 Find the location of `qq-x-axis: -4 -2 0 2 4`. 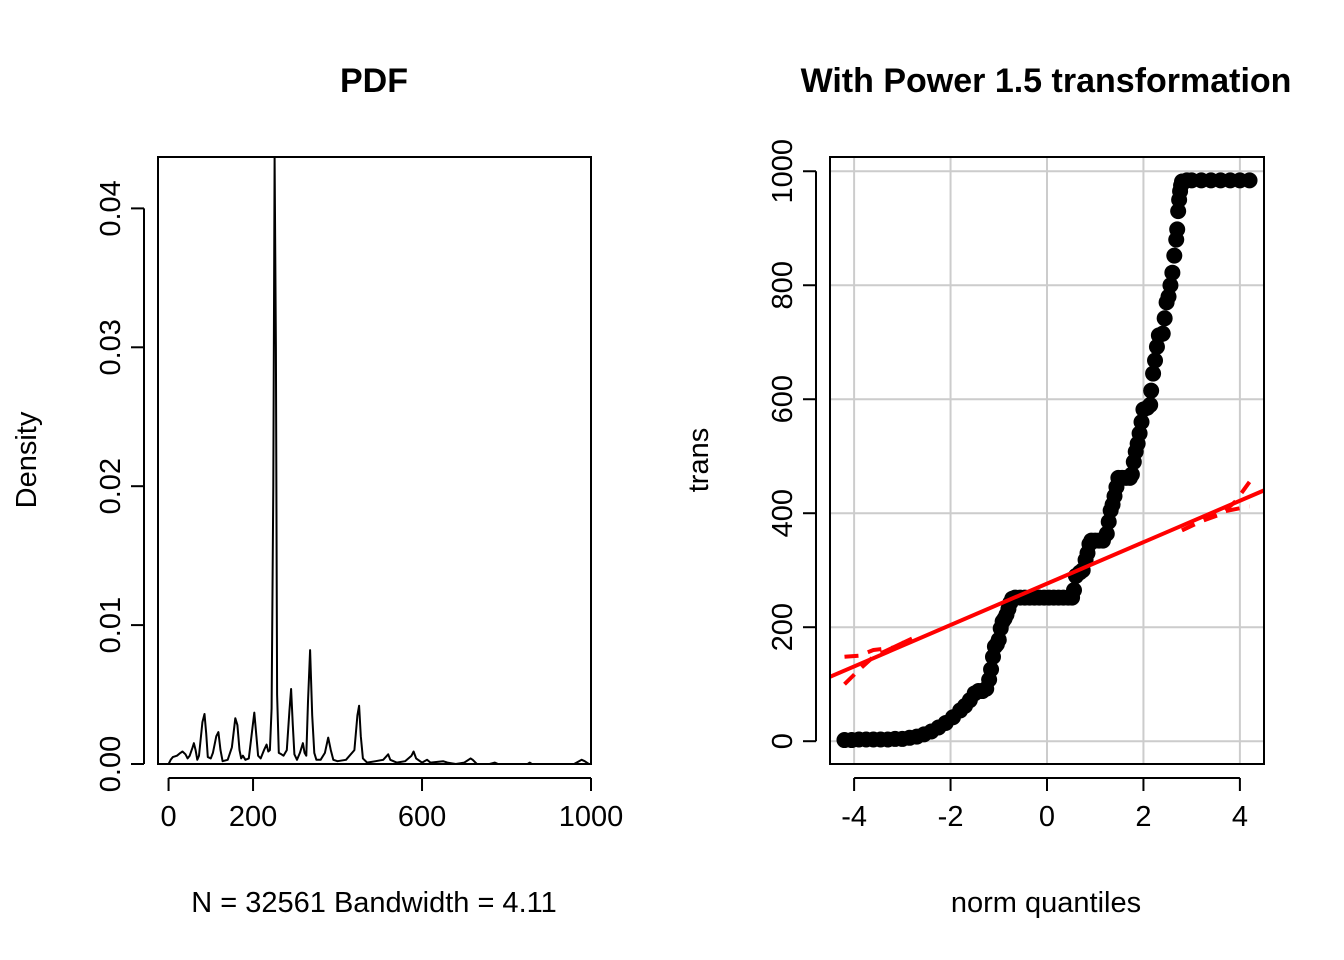

qq-x-axis: -4 -2 0 2 4 is located at coordinates (1044, 805).